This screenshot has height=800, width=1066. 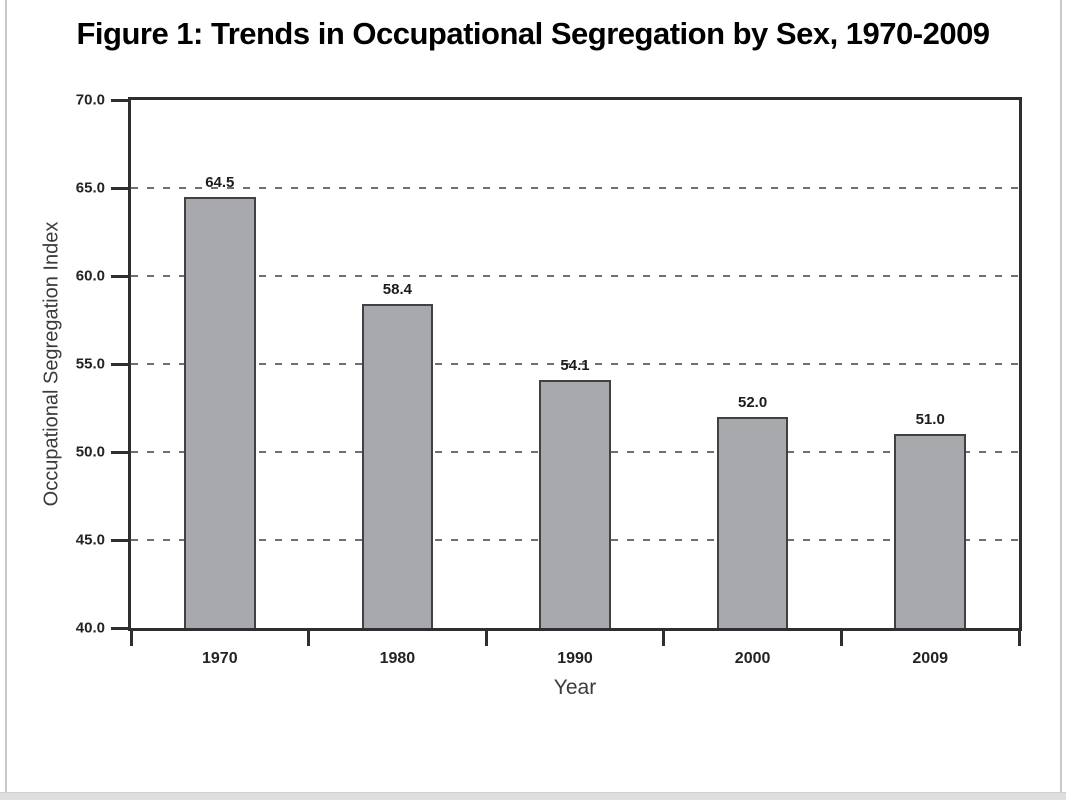 I want to click on x-category-label: 1970, so click(x=220, y=658).